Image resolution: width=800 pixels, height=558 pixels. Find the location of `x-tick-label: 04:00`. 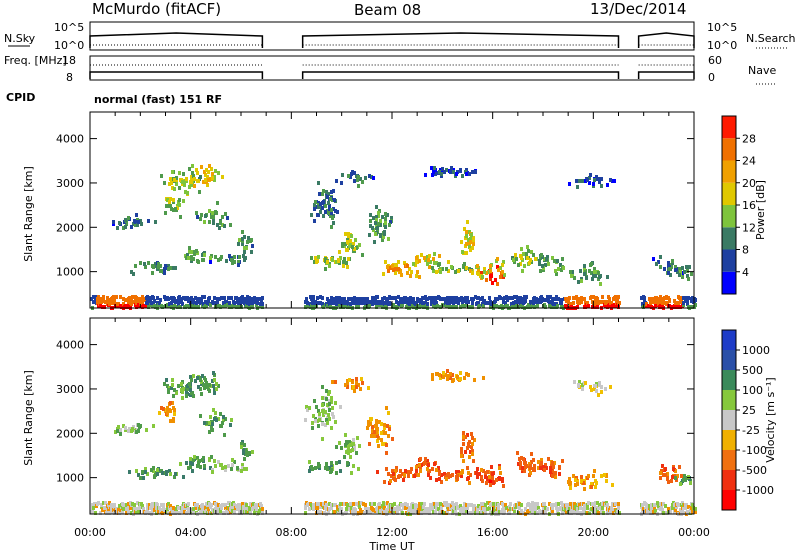

x-tick-label: 04:00 is located at coordinates (191, 532).